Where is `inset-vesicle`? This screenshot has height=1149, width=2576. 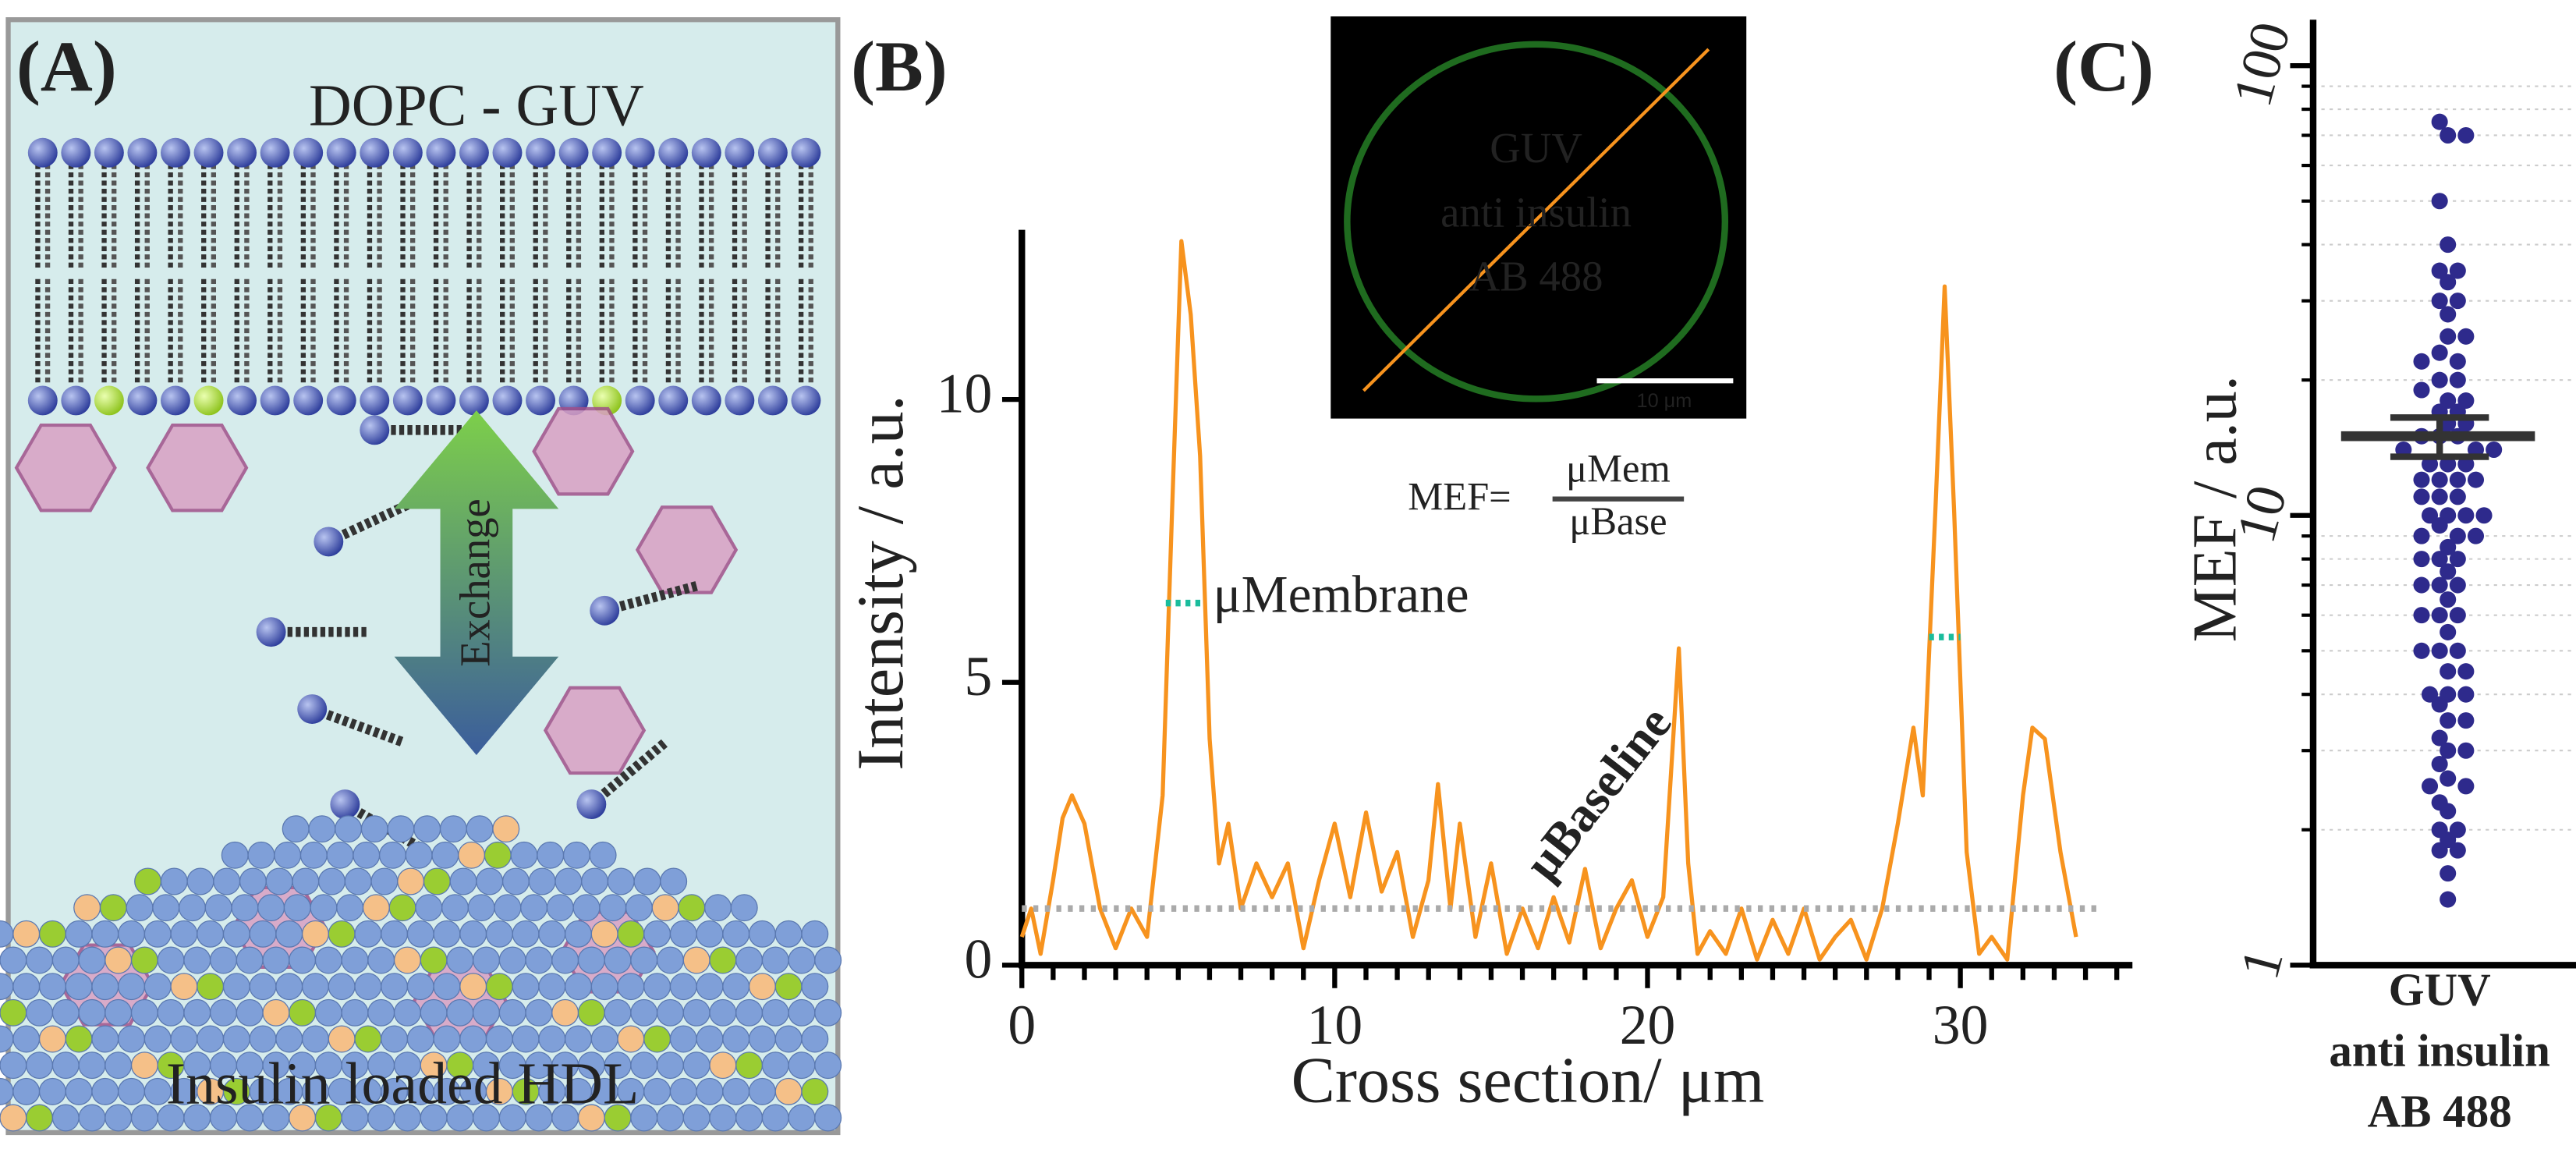 inset-vesicle is located at coordinates (1536, 222).